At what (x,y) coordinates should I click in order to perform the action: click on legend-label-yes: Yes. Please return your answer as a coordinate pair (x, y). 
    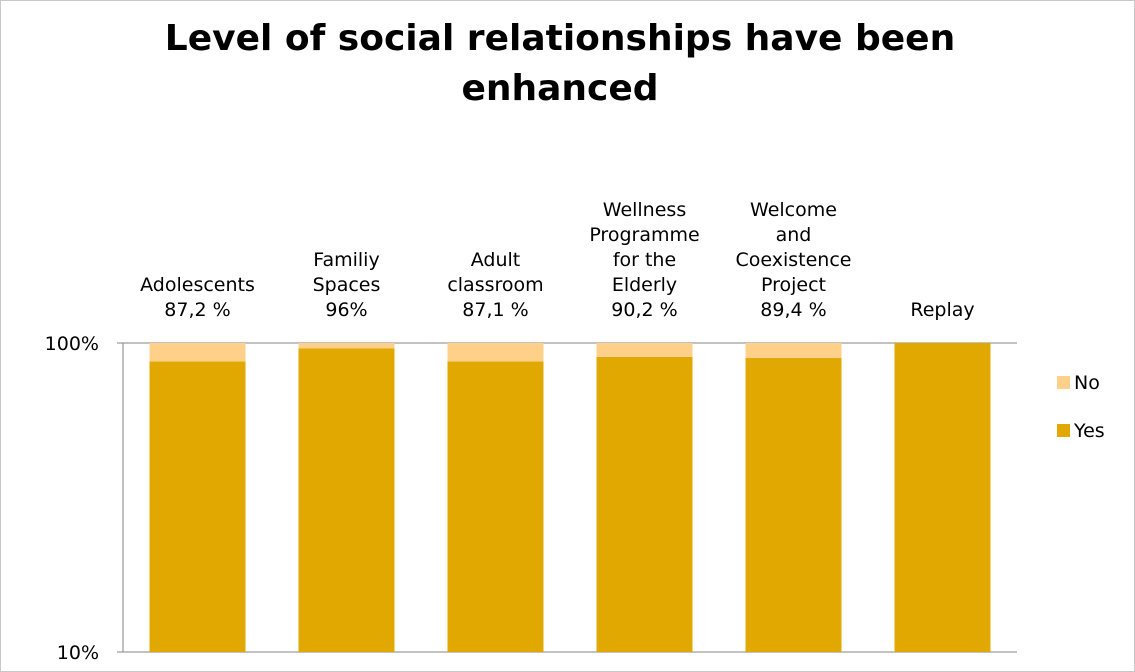
    Looking at the image, I should click on (1089, 431).